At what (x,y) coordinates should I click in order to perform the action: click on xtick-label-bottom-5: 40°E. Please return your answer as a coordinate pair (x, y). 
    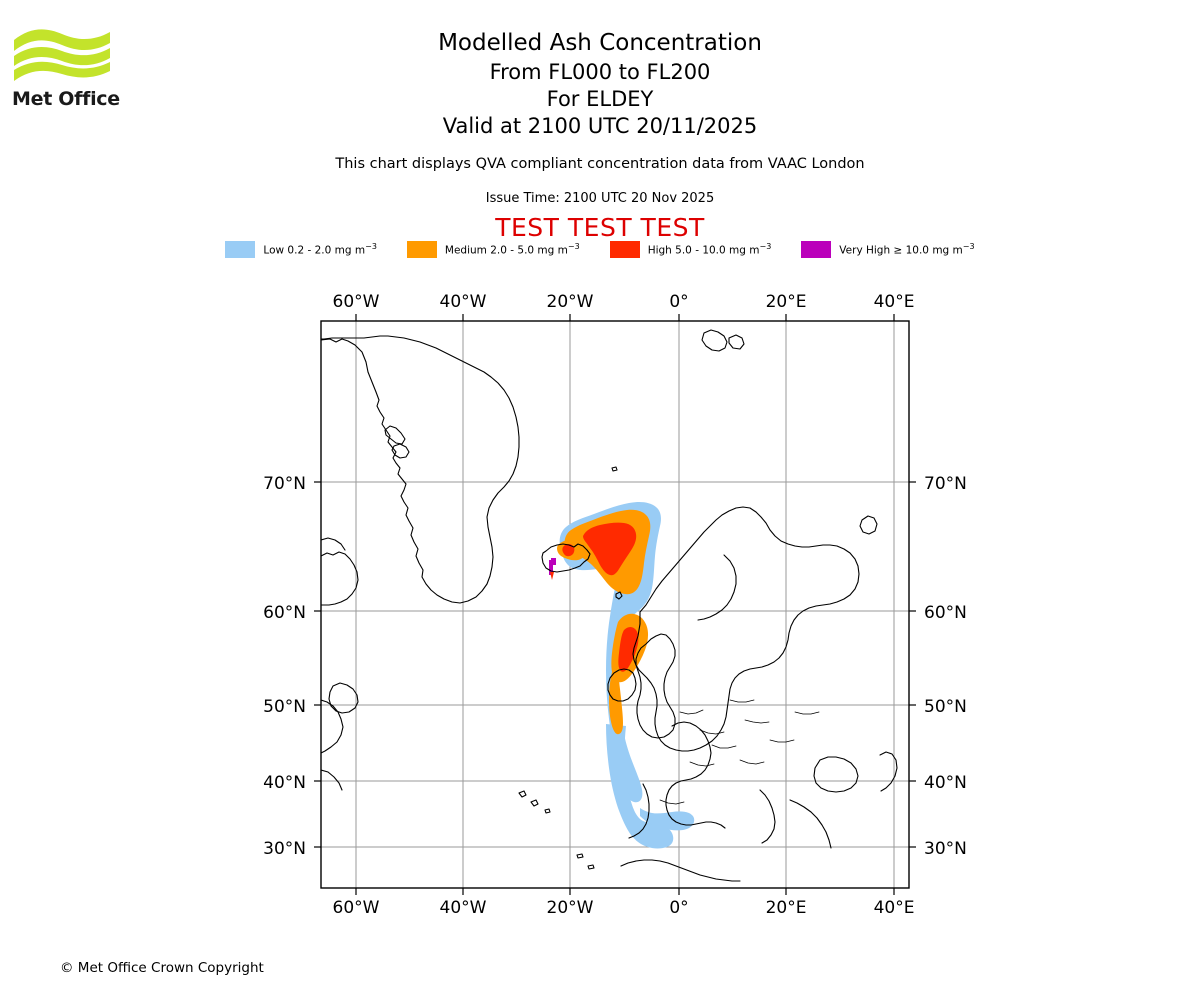
    Looking at the image, I should click on (894, 908).